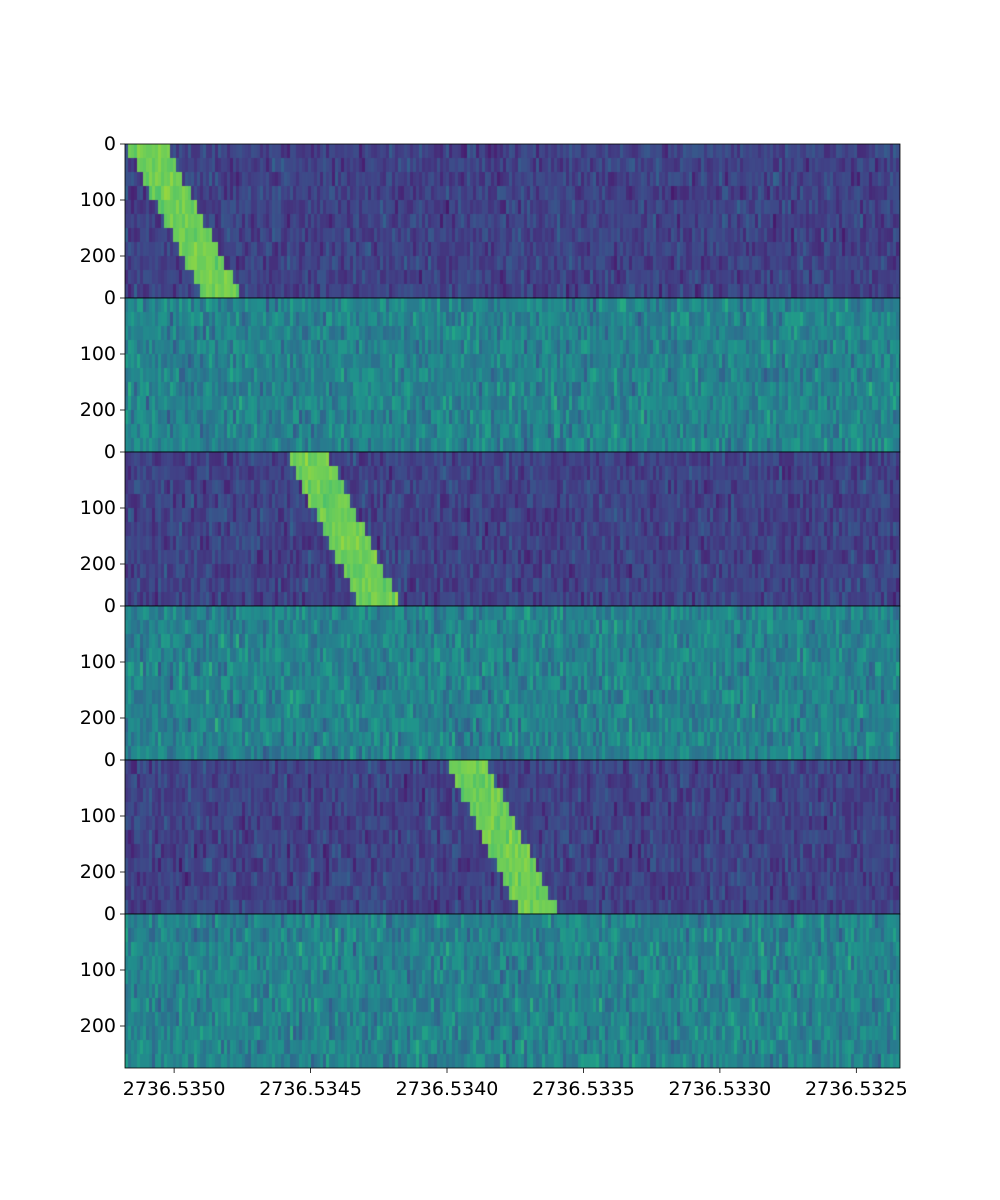  I want to click on panel-2-heatmap, so click(512, 375).